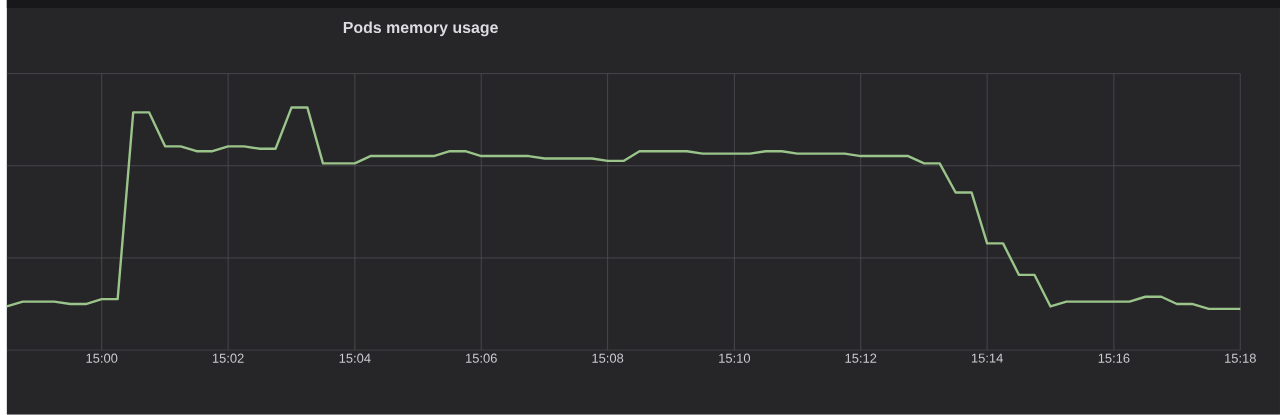 The height and width of the screenshot is (415, 1280). What do you see at coordinates (481, 358) in the screenshot?
I see `x-tick-label: 15:06` at bounding box center [481, 358].